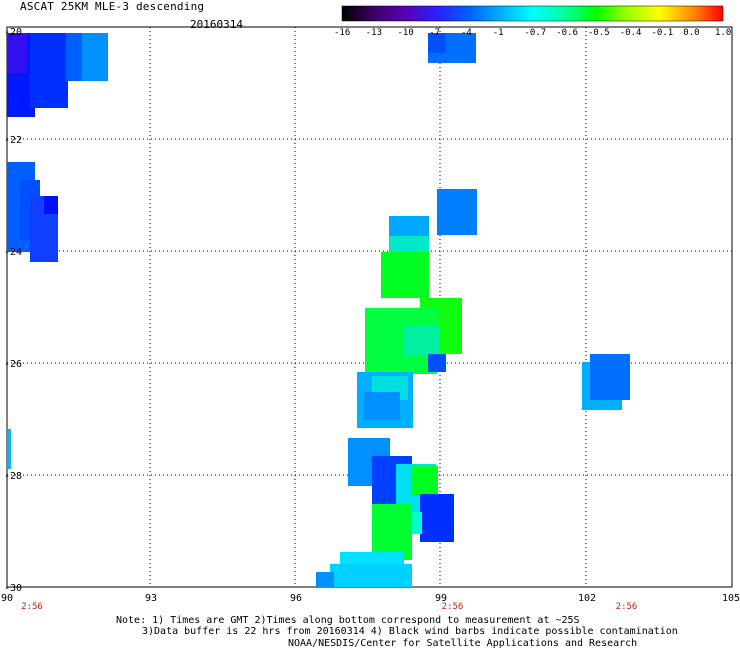 This screenshot has height=650, width=740. Describe the element at coordinates (587, 598) in the screenshot. I see `x-tick-label: 102` at that location.